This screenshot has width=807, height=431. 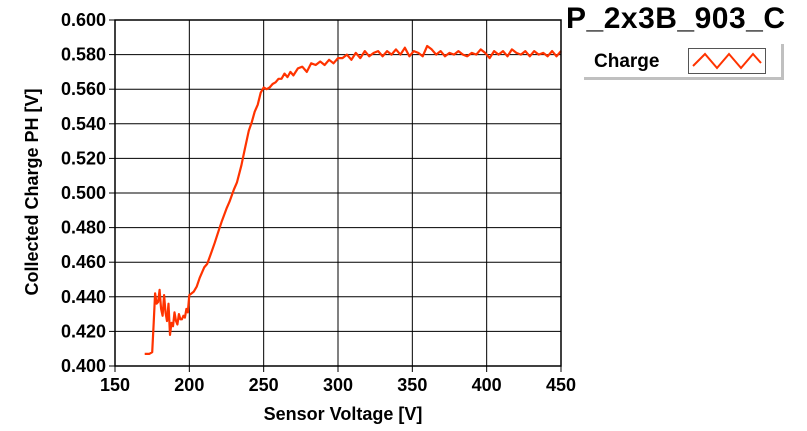 What do you see at coordinates (487, 385) in the screenshot?
I see `x-tick-label: 400` at bounding box center [487, 385].